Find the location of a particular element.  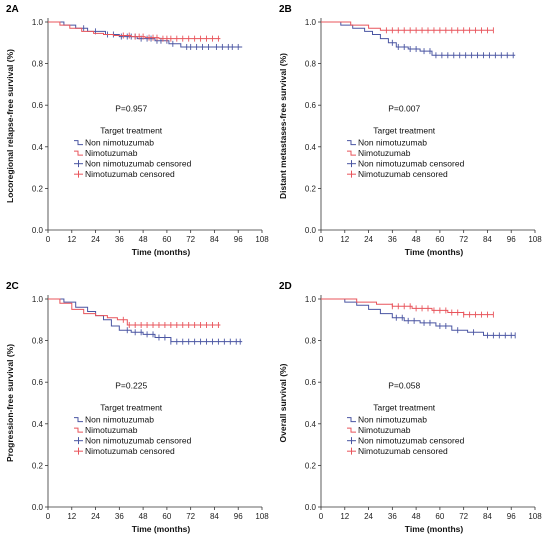

p-value: P=0.225 is located at coordinates (131, 385).